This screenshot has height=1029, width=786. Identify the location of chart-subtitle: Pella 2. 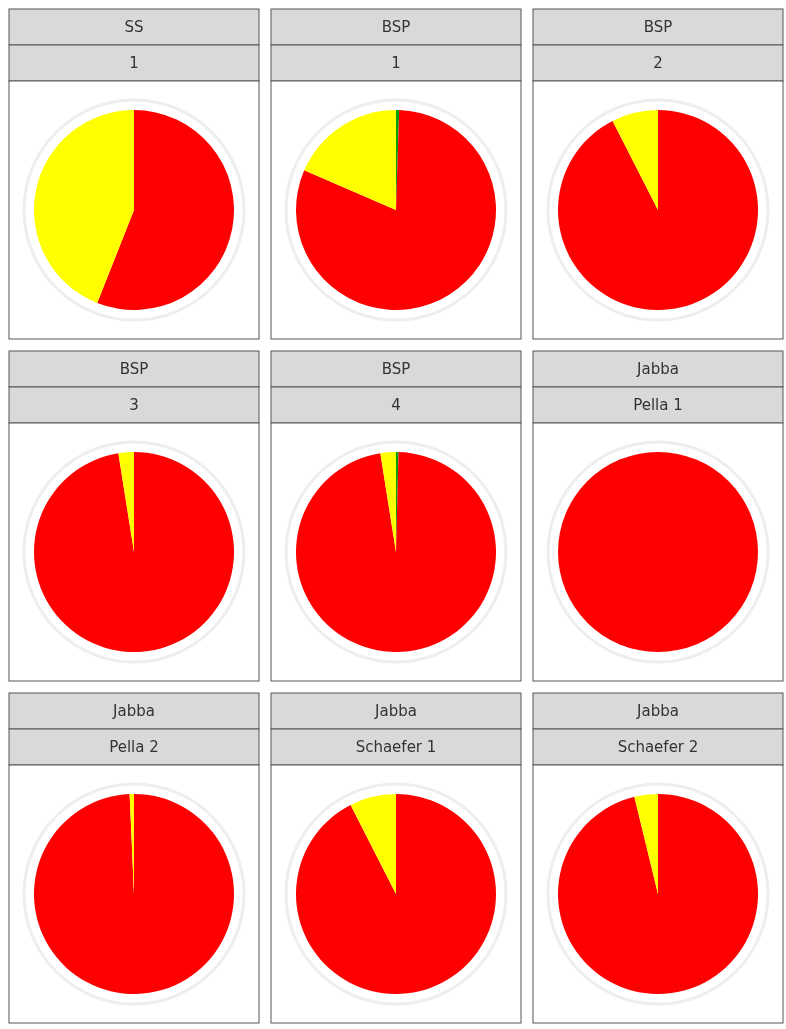
(134, 747).